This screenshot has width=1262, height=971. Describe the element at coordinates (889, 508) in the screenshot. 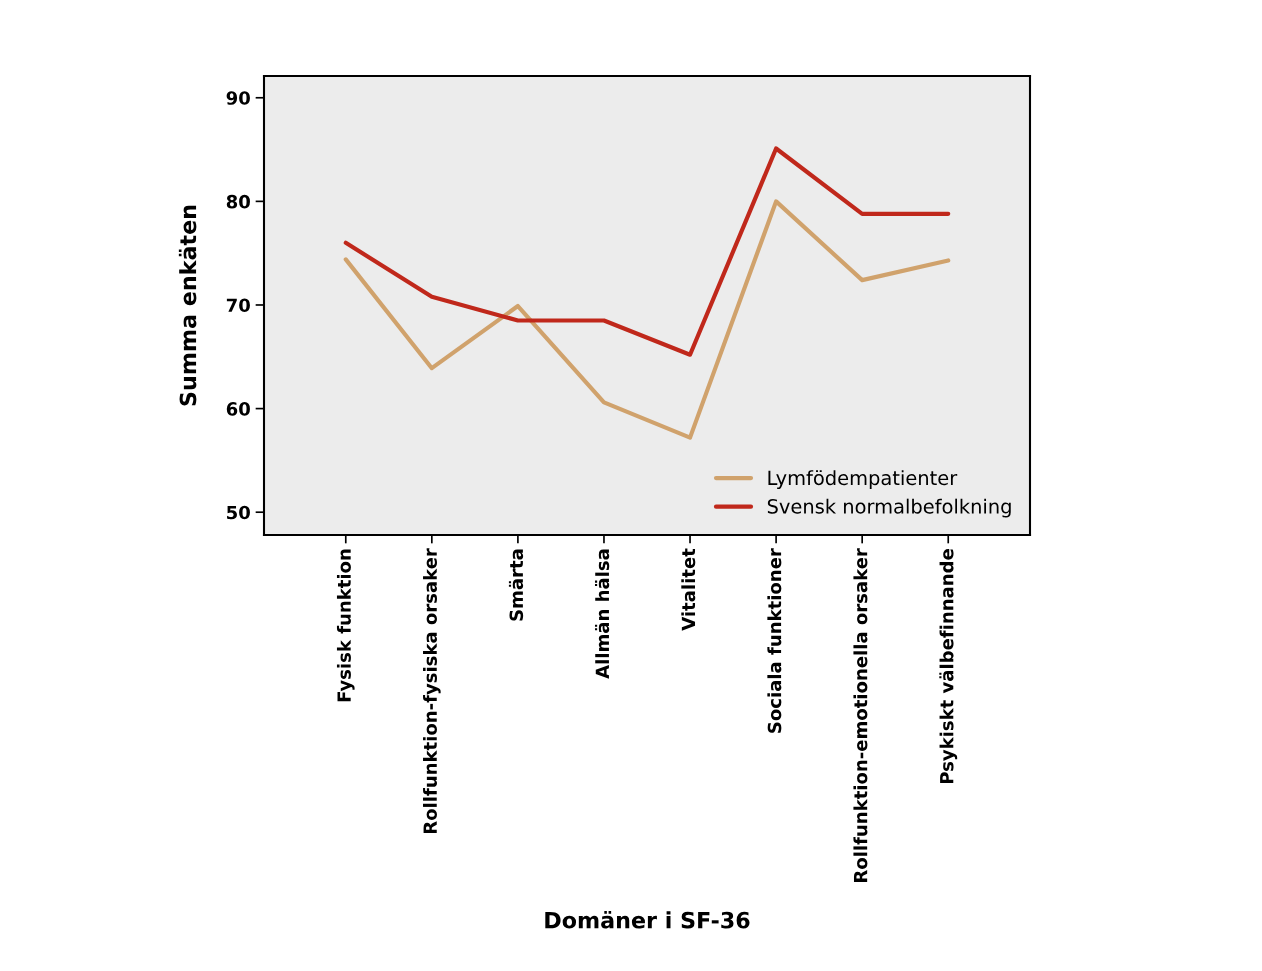

I see `legend-label: Svensk normalbefolkning` at that location.